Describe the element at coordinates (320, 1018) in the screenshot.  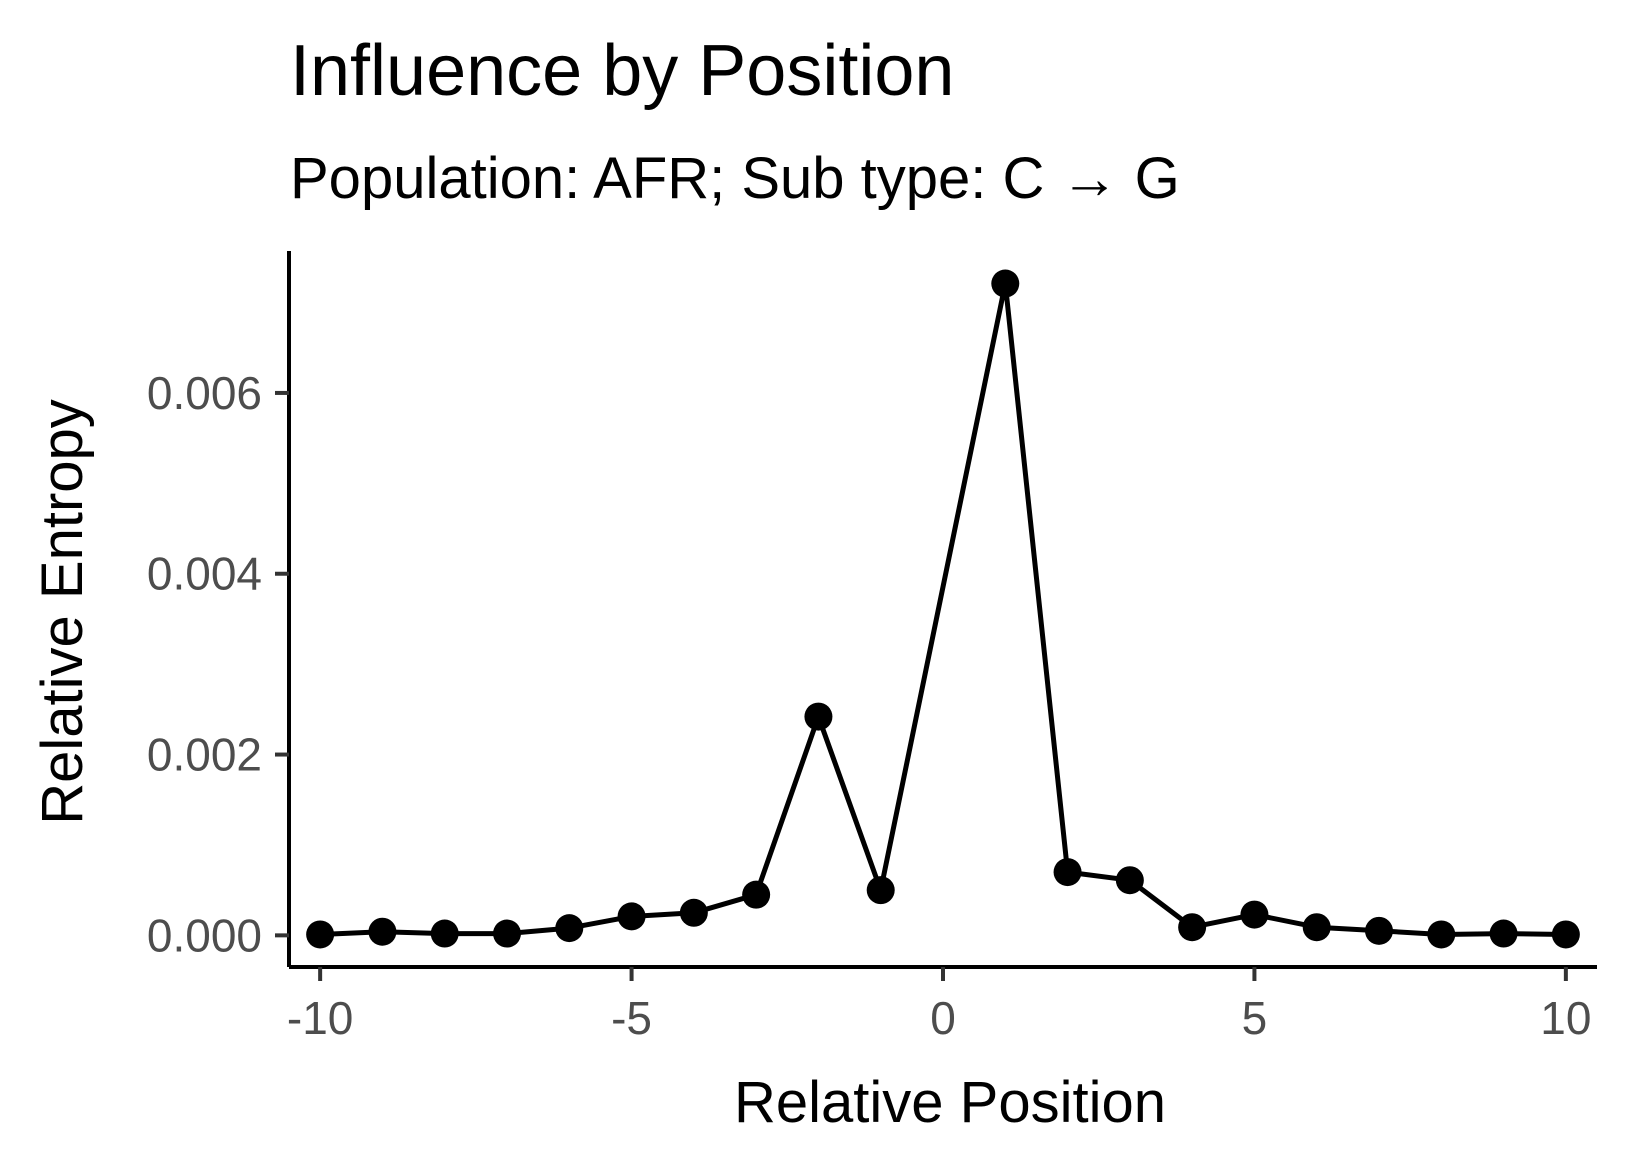
I see `x-tick-label: -10` at that location.